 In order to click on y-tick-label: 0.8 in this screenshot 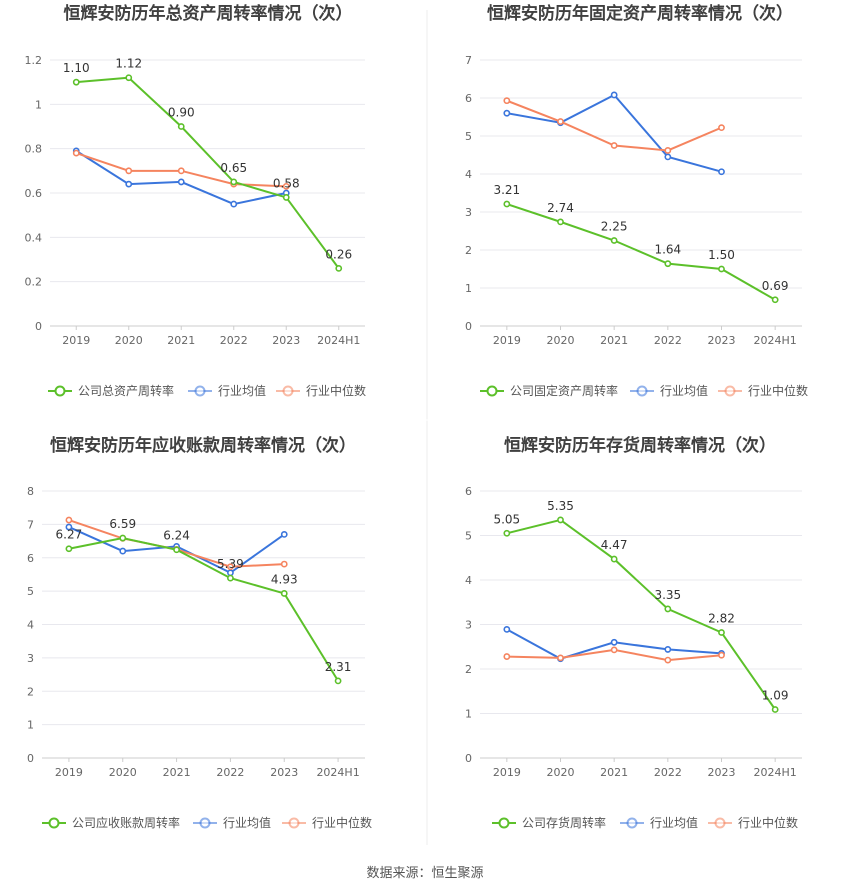, I will do `click(34, 149)`.